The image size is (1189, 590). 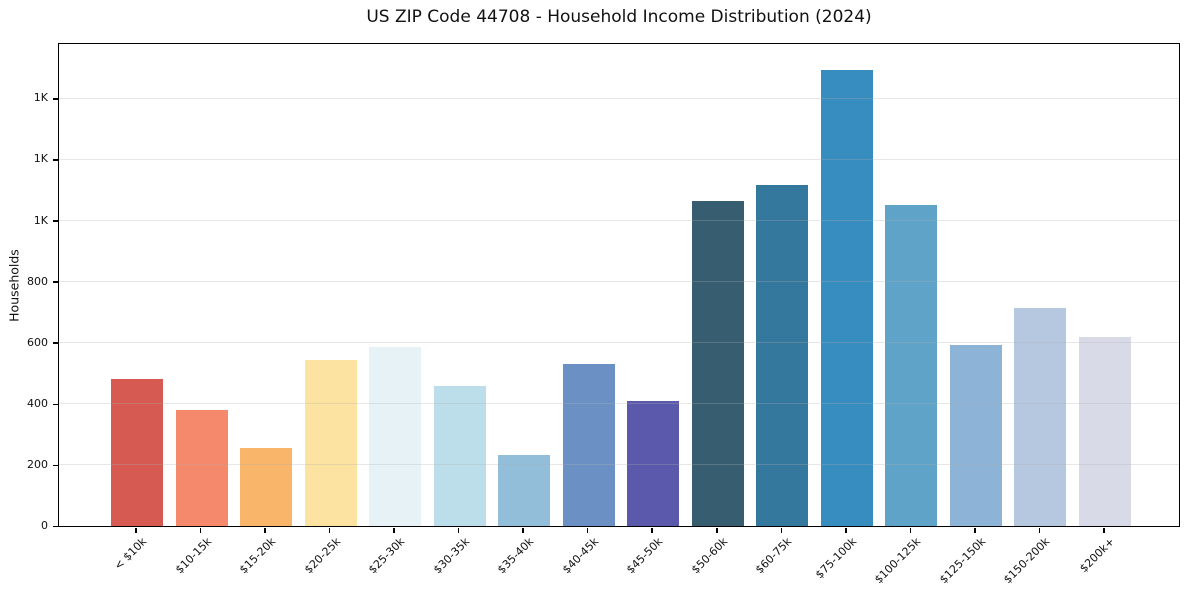 I want to click on bar-45-50k, so click(x=653, y=463).